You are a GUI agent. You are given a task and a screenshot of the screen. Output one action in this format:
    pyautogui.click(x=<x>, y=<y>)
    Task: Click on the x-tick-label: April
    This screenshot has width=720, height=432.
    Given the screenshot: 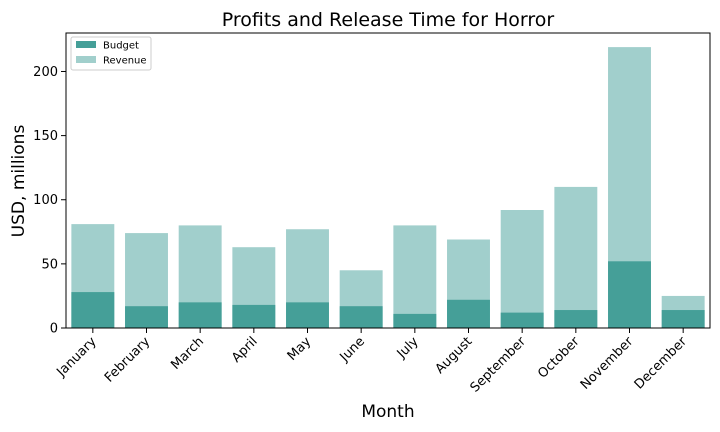 What is the action you would take?
    pyautogui.click(x=245, y=350)
    